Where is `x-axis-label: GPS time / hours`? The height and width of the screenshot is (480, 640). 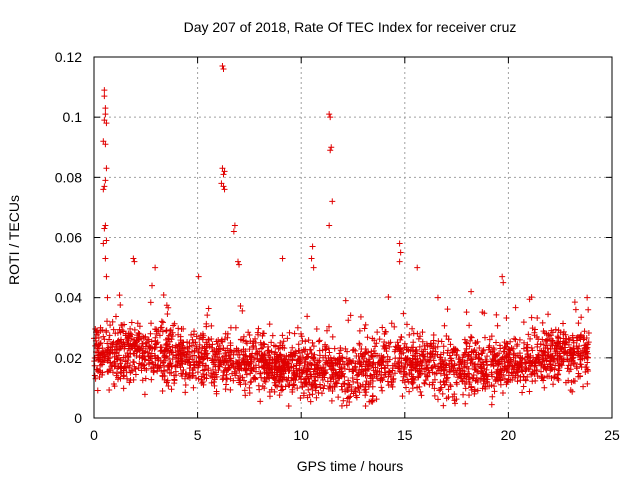 x-axis-label: GPS time / hours is located at coordinates (350, 466).